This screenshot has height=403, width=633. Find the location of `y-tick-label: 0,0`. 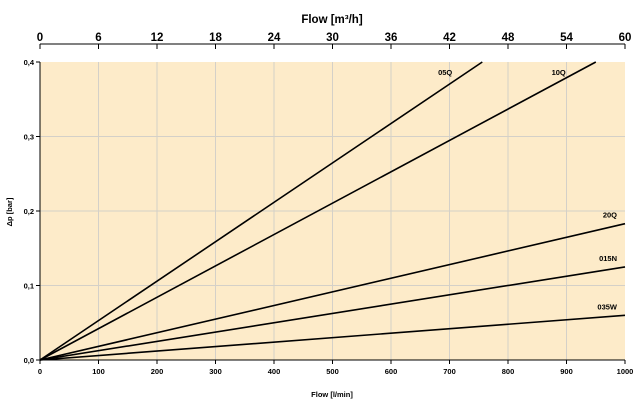

y-tick-label: 0,0 is located at coordinates (29, 360).